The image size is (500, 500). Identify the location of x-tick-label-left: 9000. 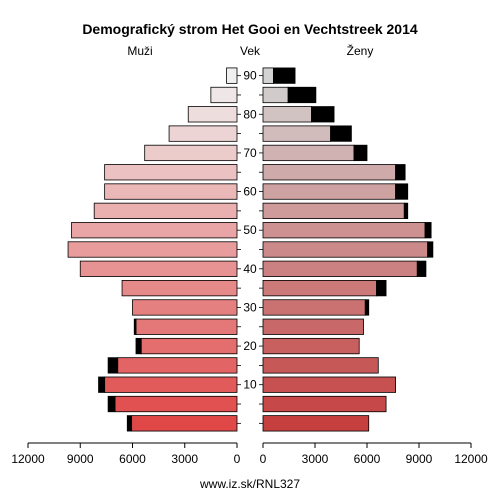
(80, 459).